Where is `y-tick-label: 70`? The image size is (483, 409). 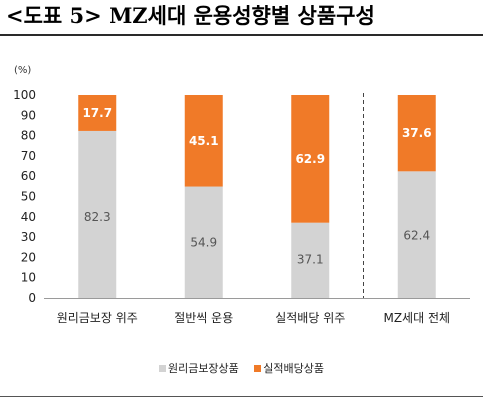
y-tick-label: 70 is located at coordinates (28, 156).